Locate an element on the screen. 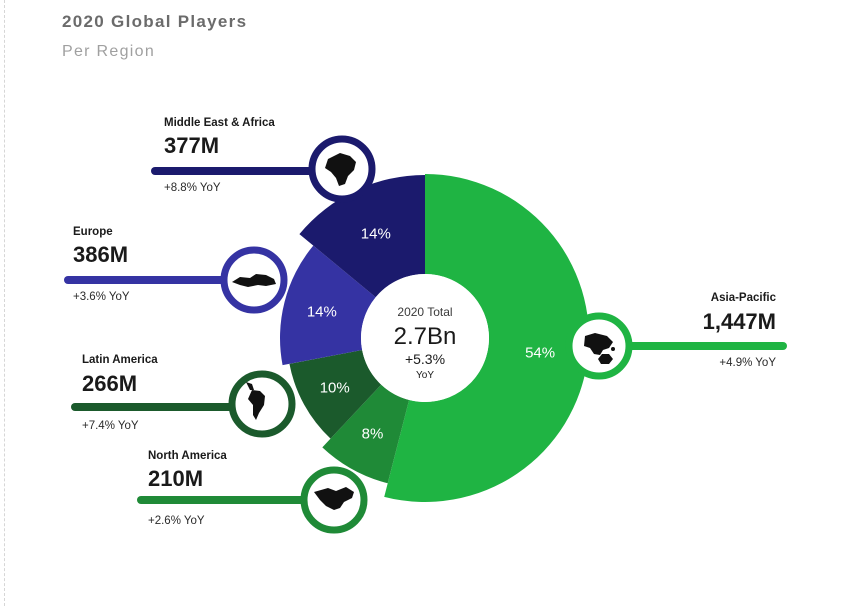 The image size is (842, 606). callout-latin-america: Latin America 266M +7.4% YoY is located at coordinates (183, 396).